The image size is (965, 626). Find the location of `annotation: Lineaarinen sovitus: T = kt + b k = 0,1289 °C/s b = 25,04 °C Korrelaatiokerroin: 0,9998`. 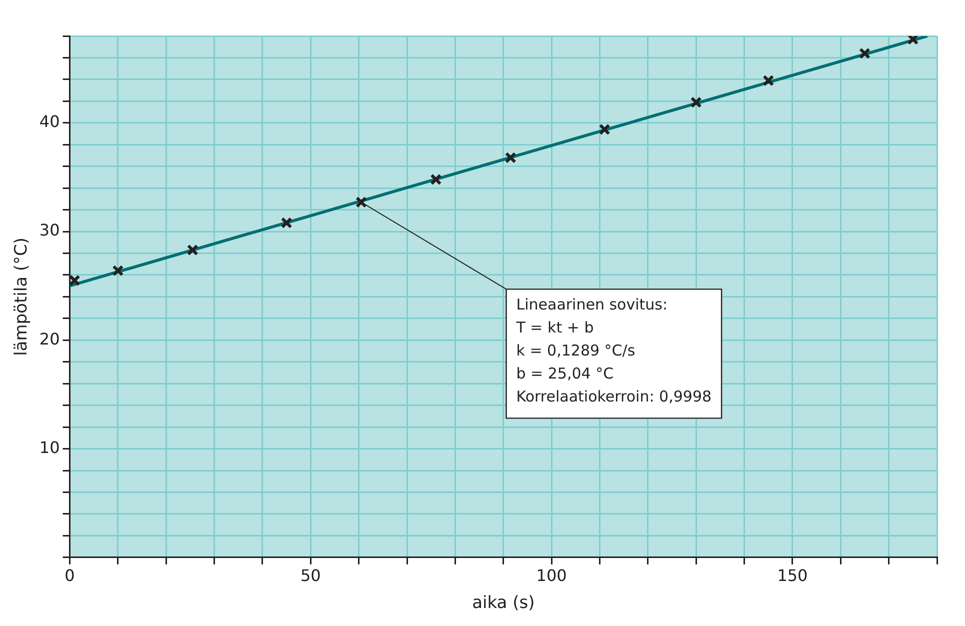

annotation: Lineaarinen sovitus: T = kt + b k = 0,1289 °C/s b = 25,04 °C Korrelaatiokerroin: 0,9998 is located at coordinates (613, 351).